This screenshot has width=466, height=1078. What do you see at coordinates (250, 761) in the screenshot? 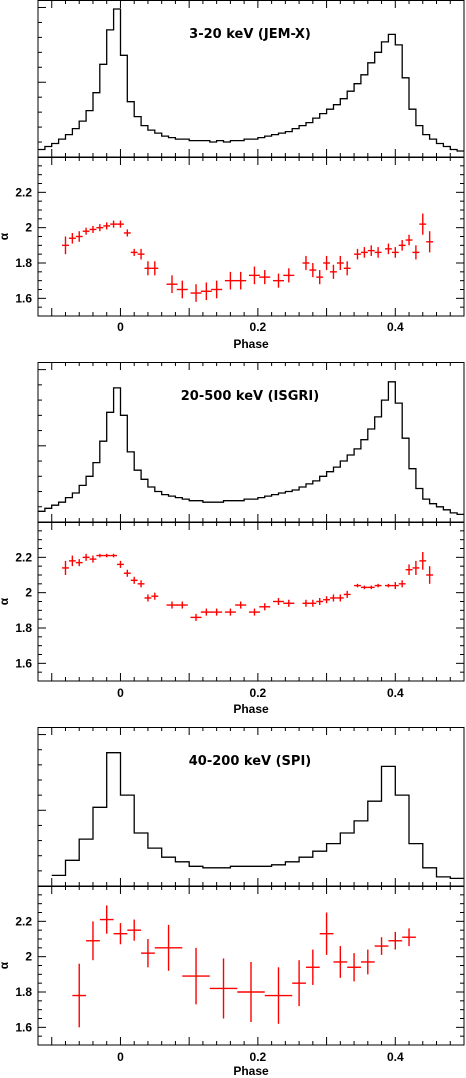
I see `panel-title: 40-200 keV (SPI)` at bounding box center [250, 761].